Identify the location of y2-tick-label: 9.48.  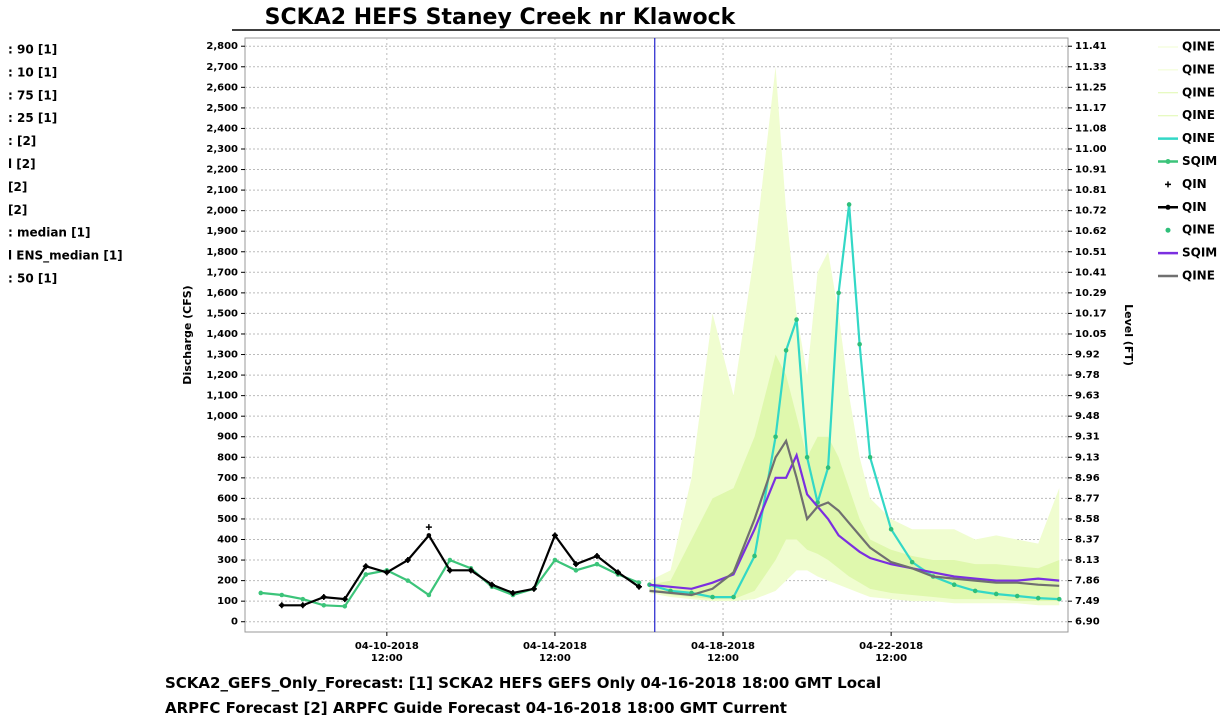
(1087, 416).